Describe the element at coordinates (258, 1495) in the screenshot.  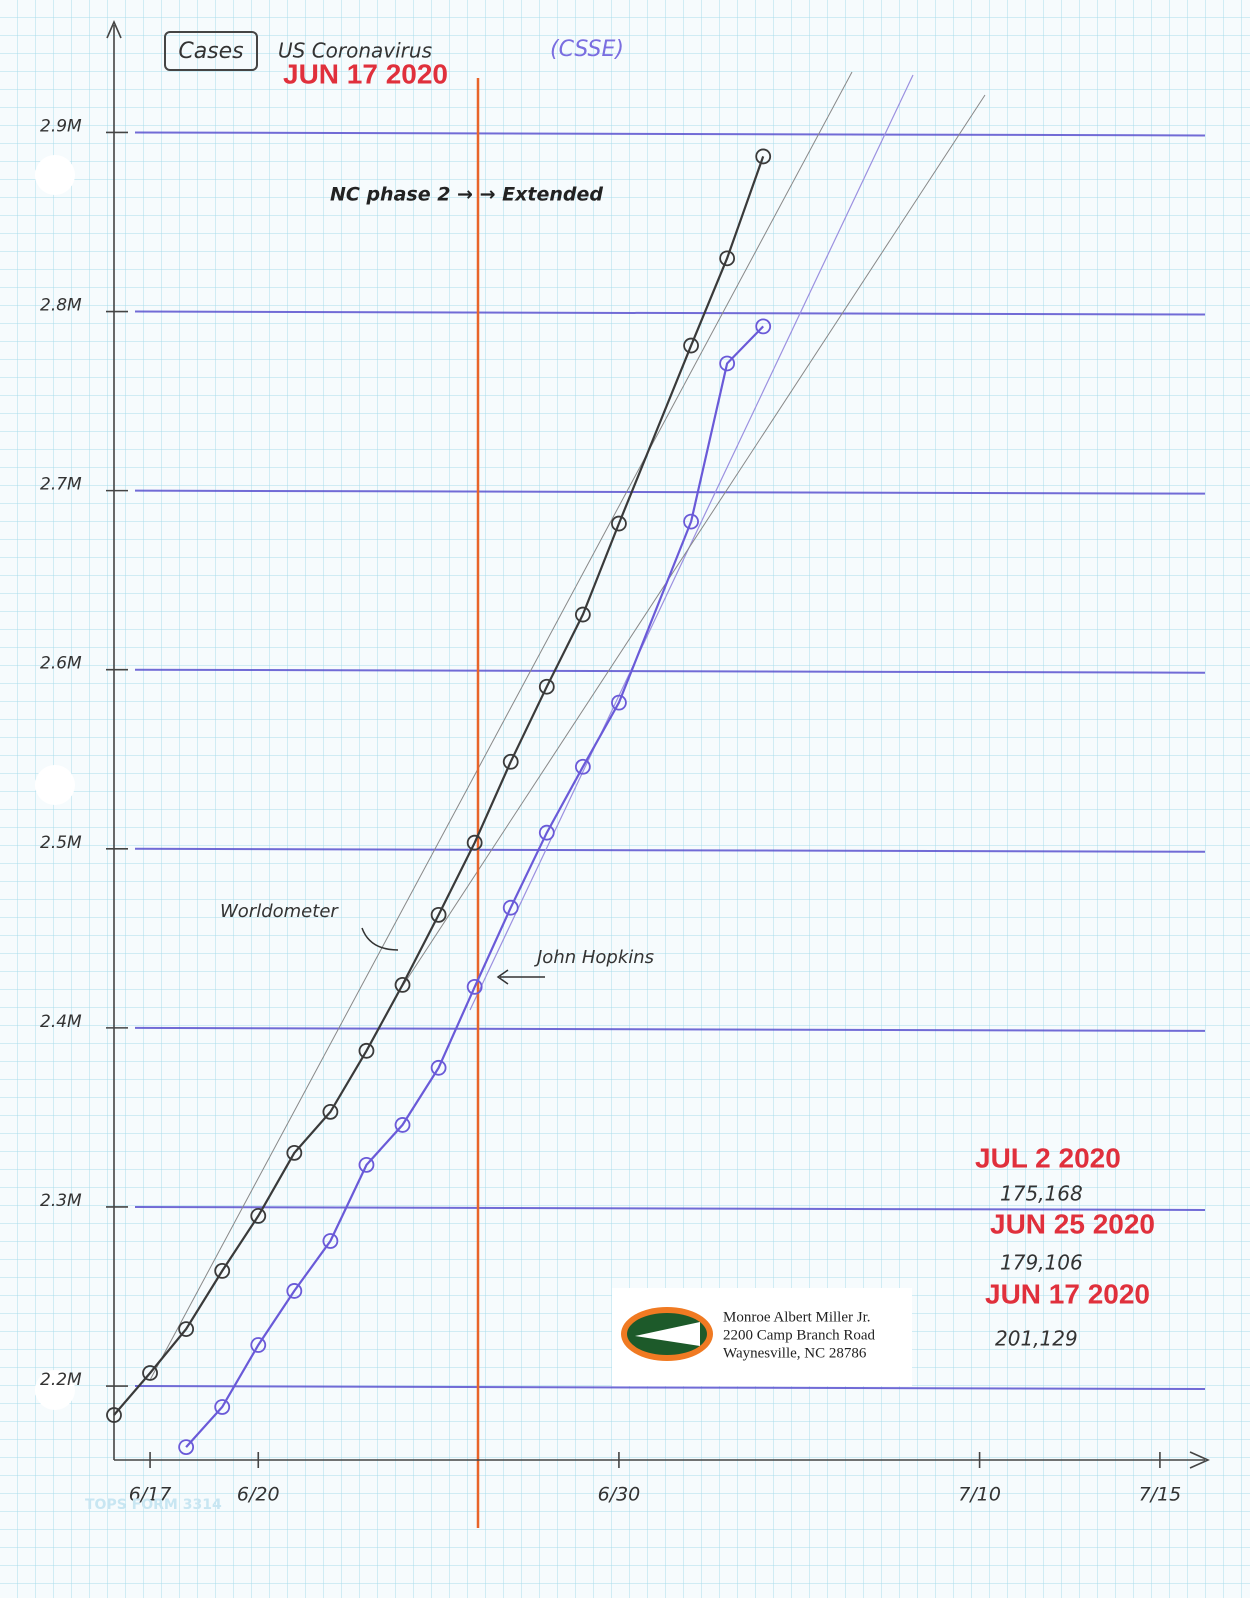
I see `x-tick-label: 6/20` at that location.